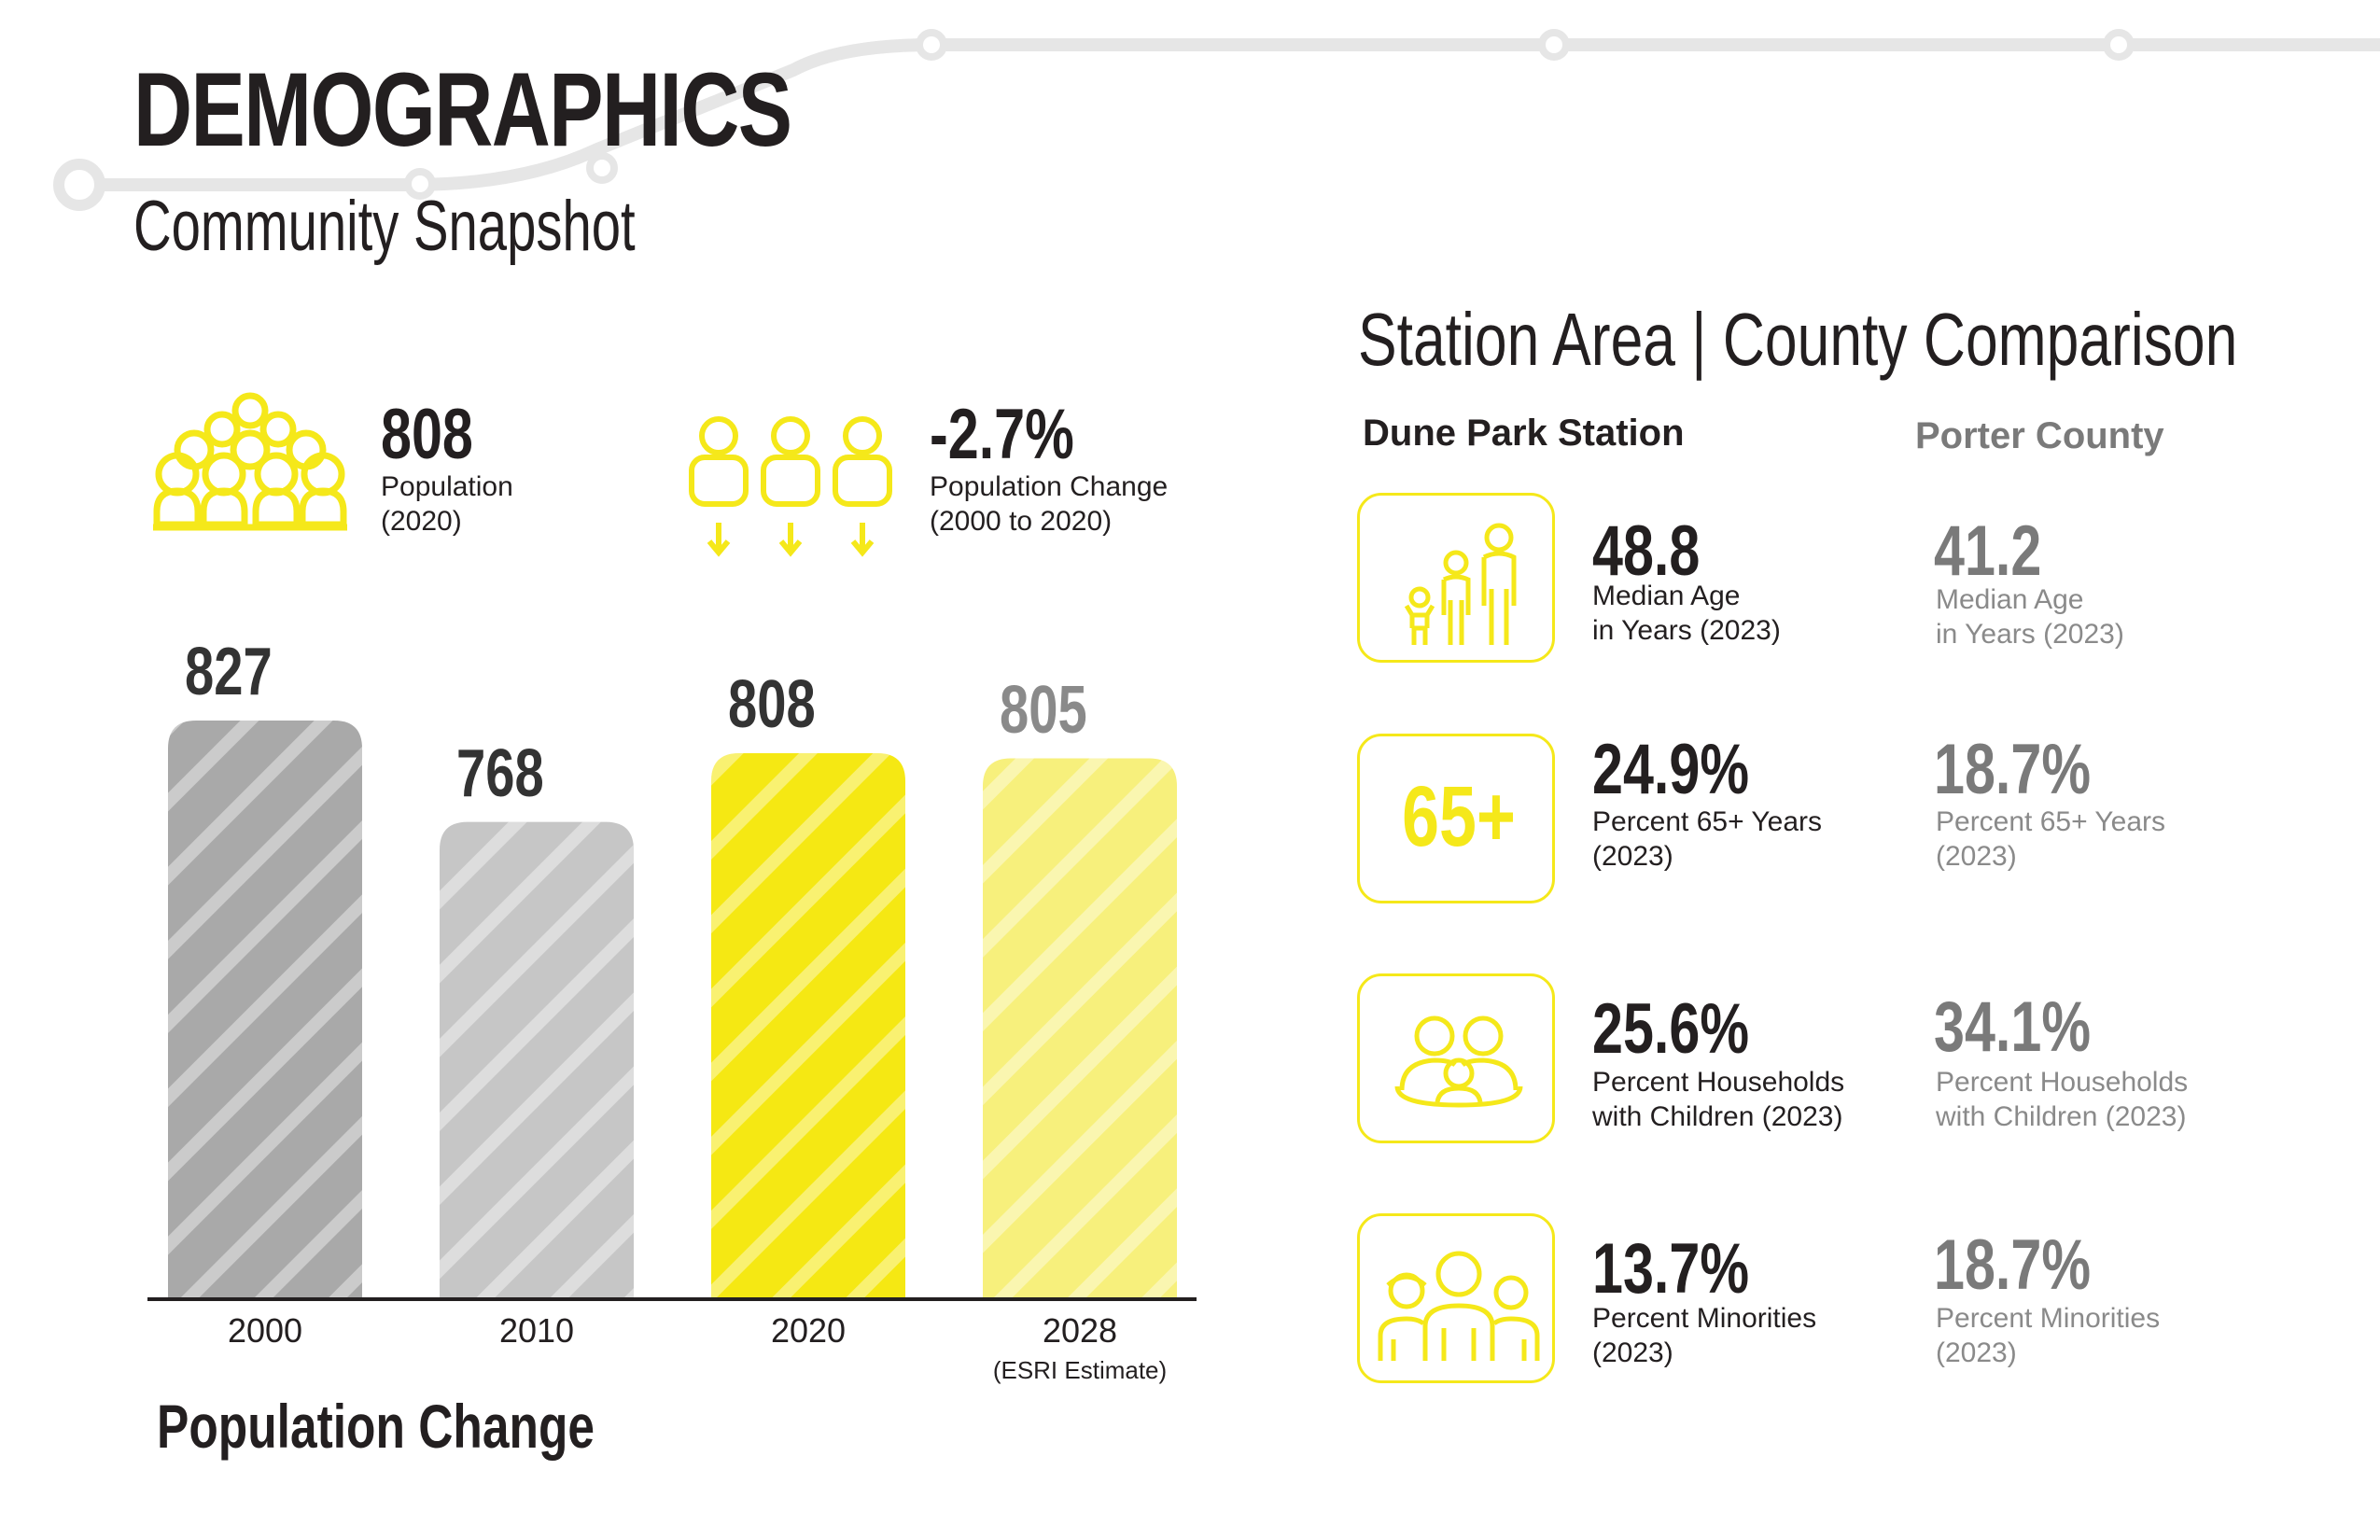 The image size is (2380, 1540). I want to click on household-children-icon, so click(1458, 1061).